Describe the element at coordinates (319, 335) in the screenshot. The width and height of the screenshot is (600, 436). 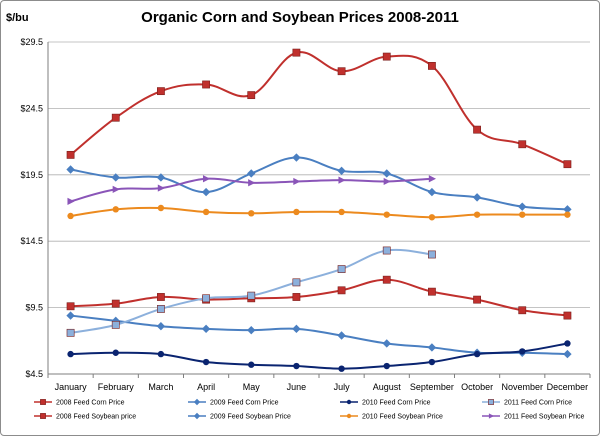
I see `series-2009-feed-corn-price` at that location.